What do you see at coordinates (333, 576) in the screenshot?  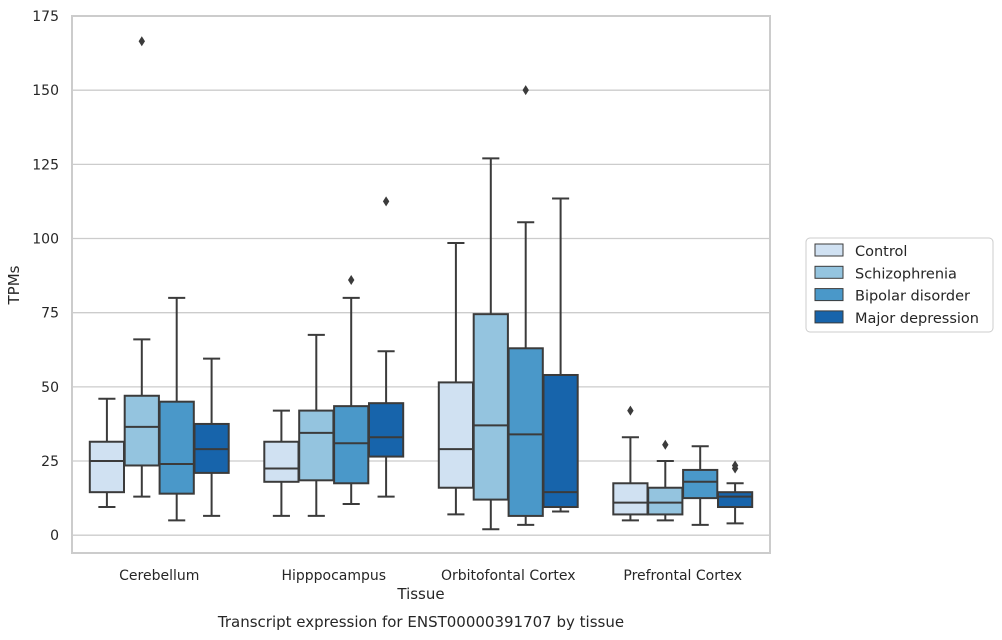 I see `x-tick-label: Hipppocampus` at bounding box center [333, 576].